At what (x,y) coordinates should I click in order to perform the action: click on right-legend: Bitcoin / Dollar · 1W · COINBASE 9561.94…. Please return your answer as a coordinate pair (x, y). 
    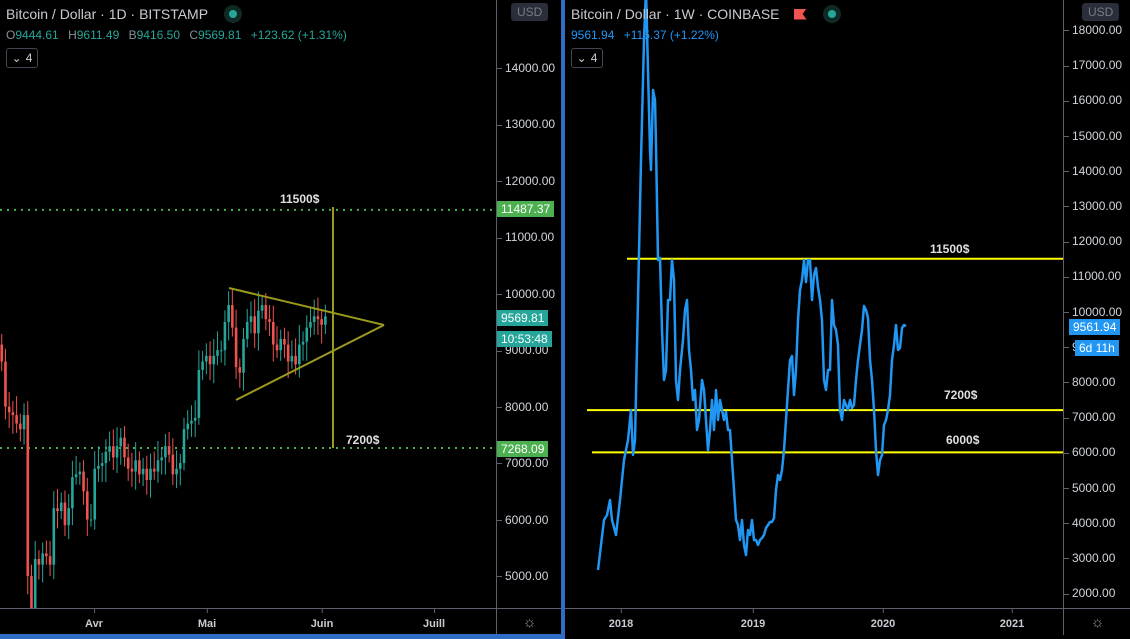
    Looking at the image, I should click on (706, 36).